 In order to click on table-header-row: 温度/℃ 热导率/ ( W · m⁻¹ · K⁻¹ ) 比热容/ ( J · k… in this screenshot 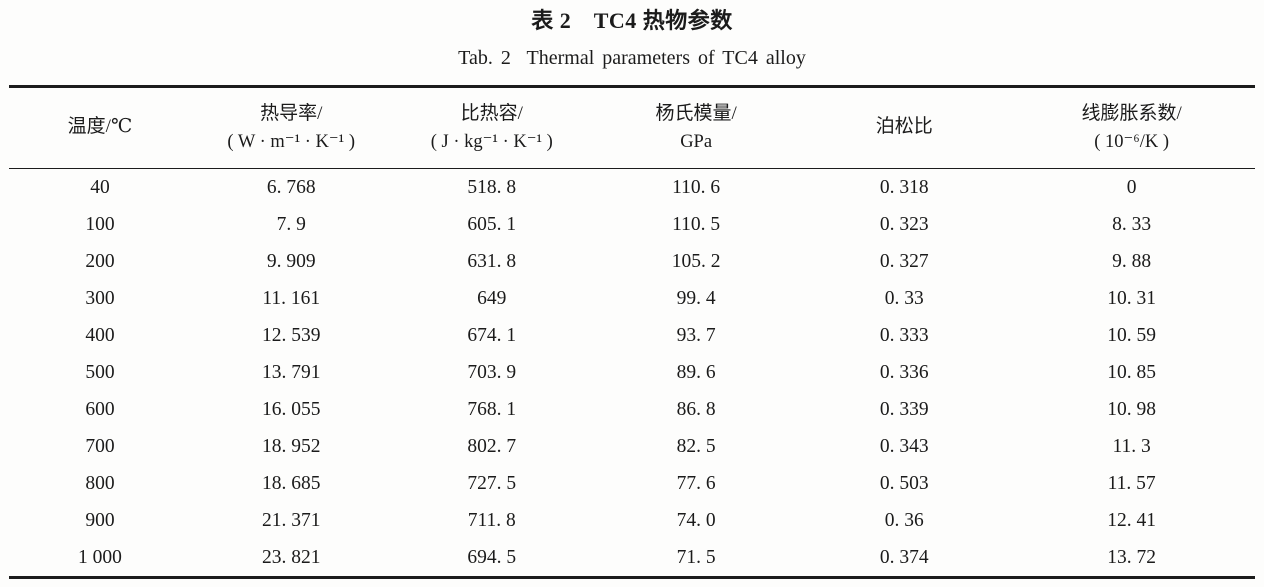, I will do `click(632, 128)`.